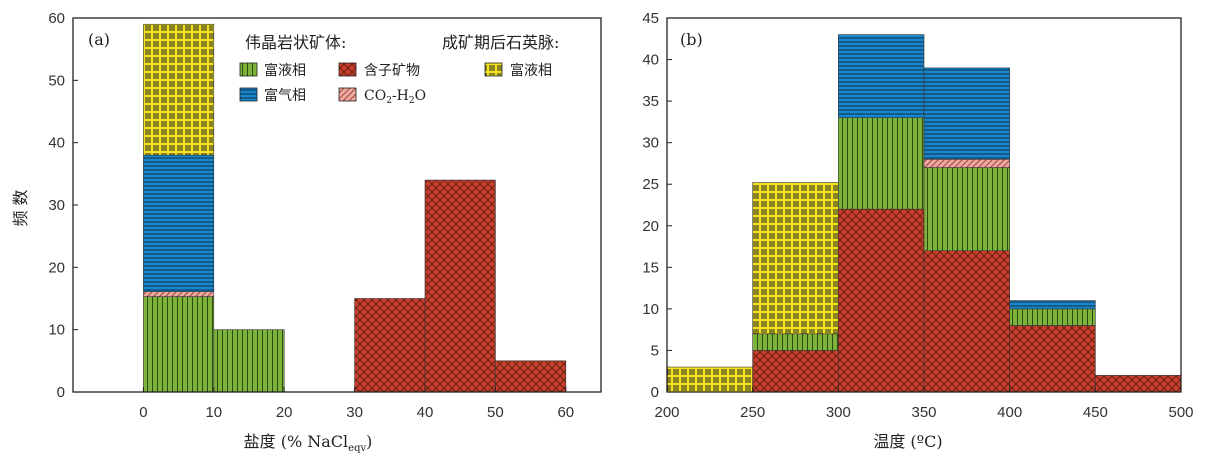 This screenshot has width=1206, height=458. I want to click on panel-b-xlabel: 温度 (ºC), so click(907, 441).